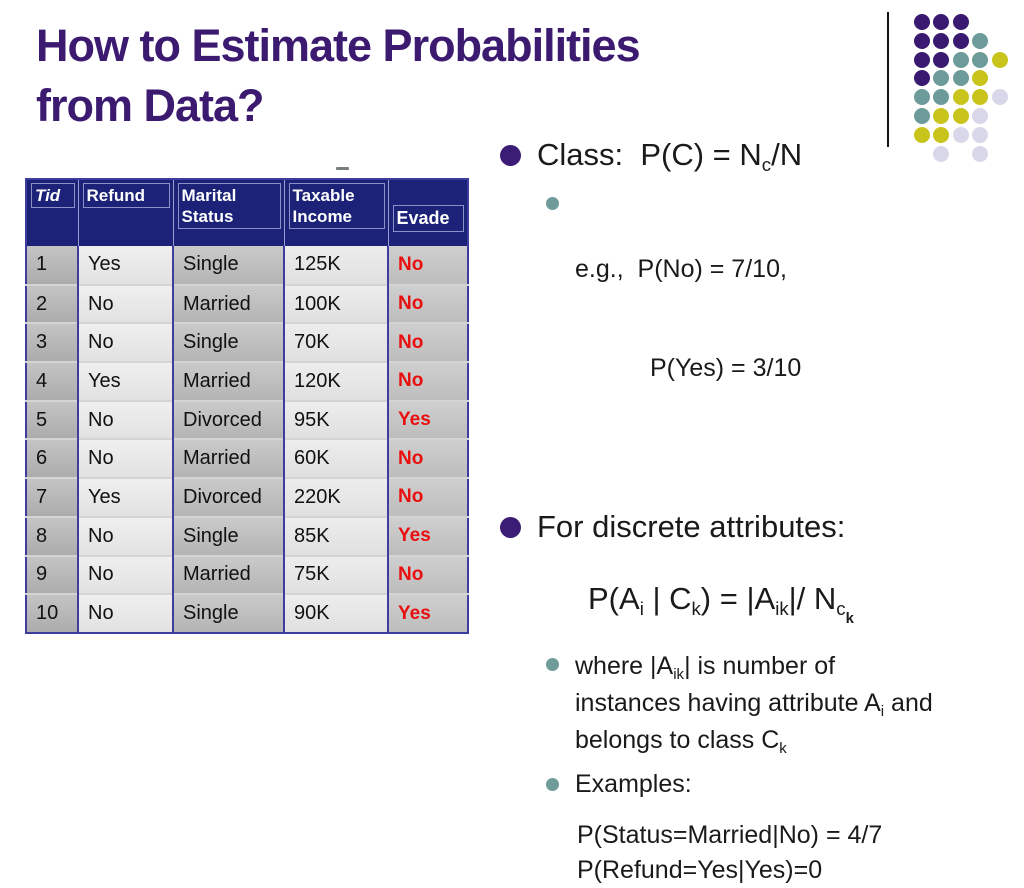 The height and width of the screenshot is (888, 1024). I want to click on prior-example-line2: P(Yes) = 3/10, so click(726, 368).